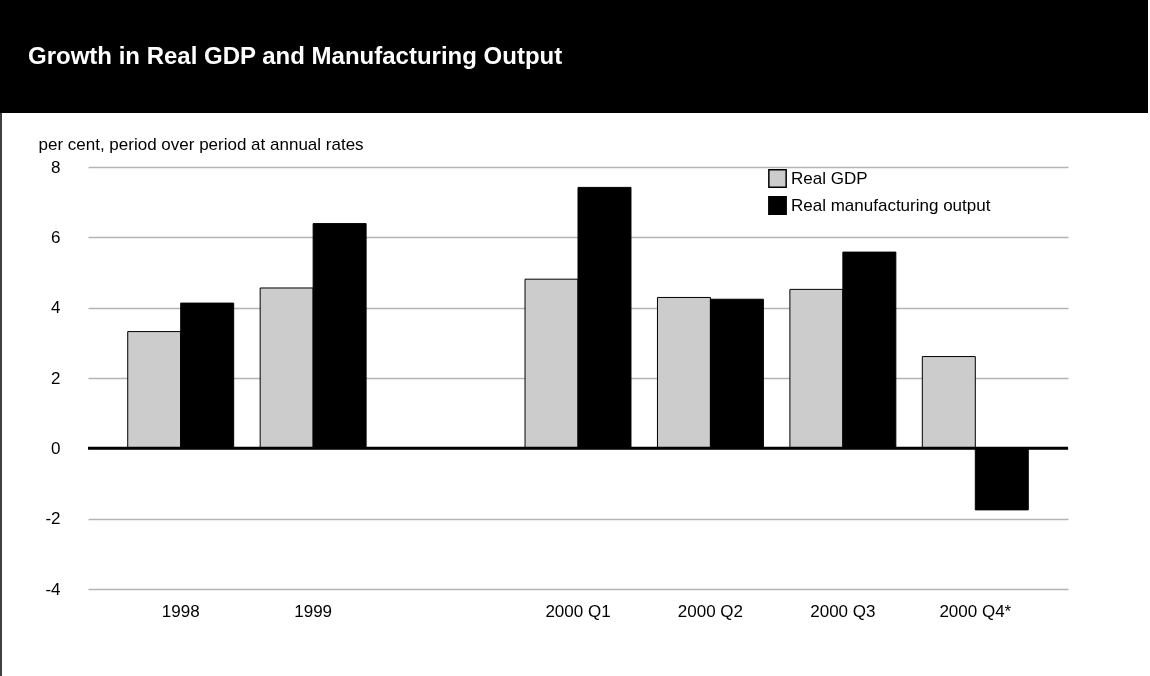 The width and height of the screenshot is (1150, 676). Describe the element at coordinates (201, 144) in the screenshot. I see `y-axis-title: per cent, period over period at annual rates` at that location.